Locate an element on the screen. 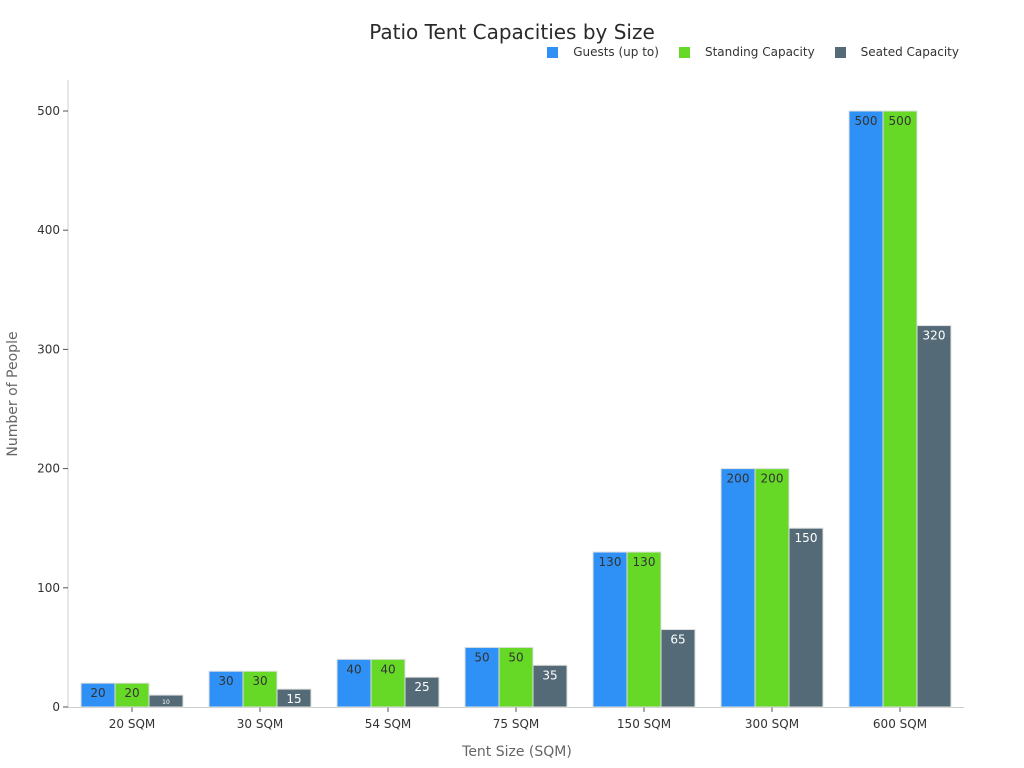 This screenshot has width=1024, height=768. bar-value-label: 25 is located at coordinates (421, 687).